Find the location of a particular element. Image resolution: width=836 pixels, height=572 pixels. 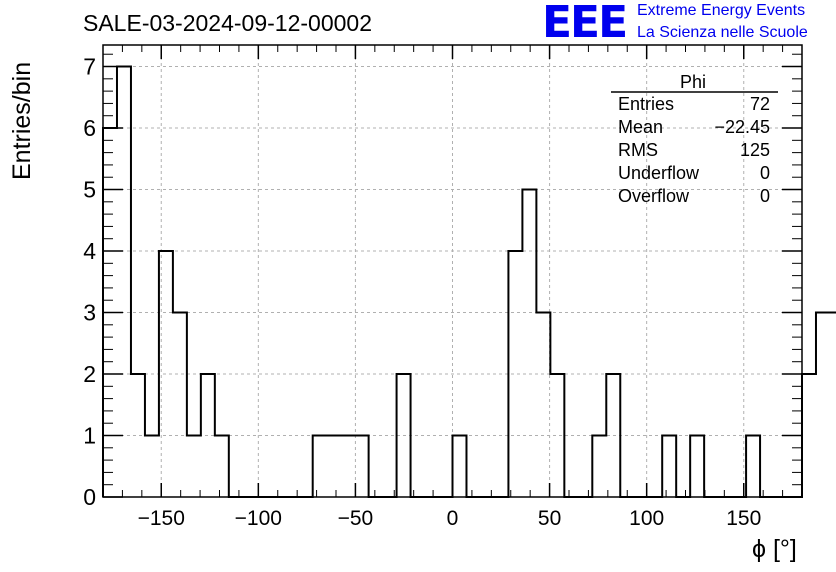

x-tick-label: 100 is located at coordinates (646, 518).